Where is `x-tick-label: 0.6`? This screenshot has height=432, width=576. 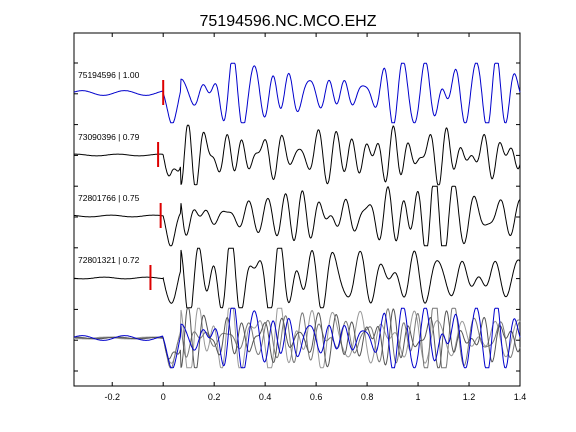
x-tick-label: 0.6 is located at coordinates (316, 397).